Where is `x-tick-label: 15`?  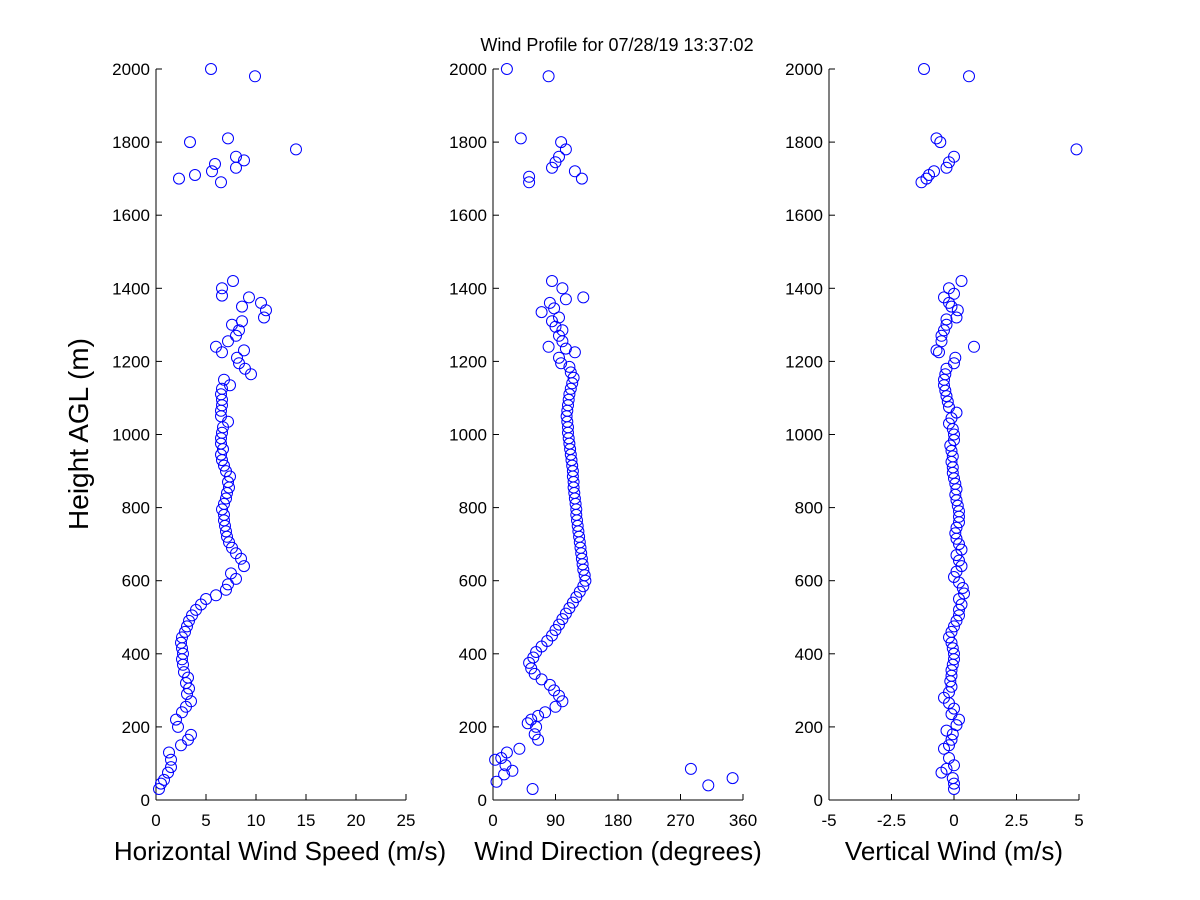
x-tick-label: 15 is located at coordinates (306, 820).